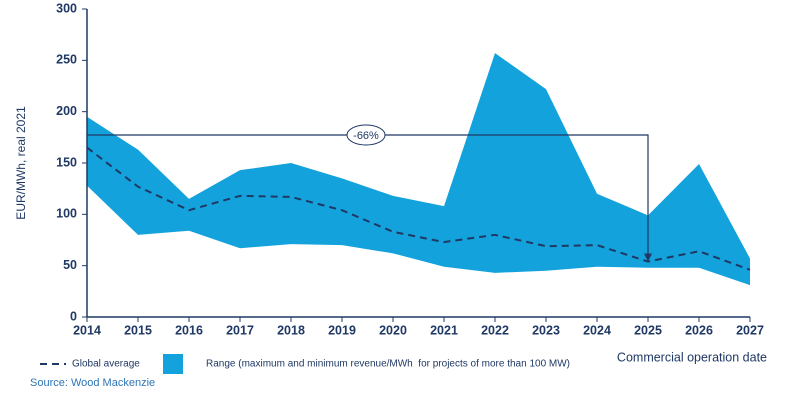 The height and width of the screenshot is (401, 800). Describe the element at coordinates (546, 330) in the screenshot. I see `x-tick-label: 2023` at that location.